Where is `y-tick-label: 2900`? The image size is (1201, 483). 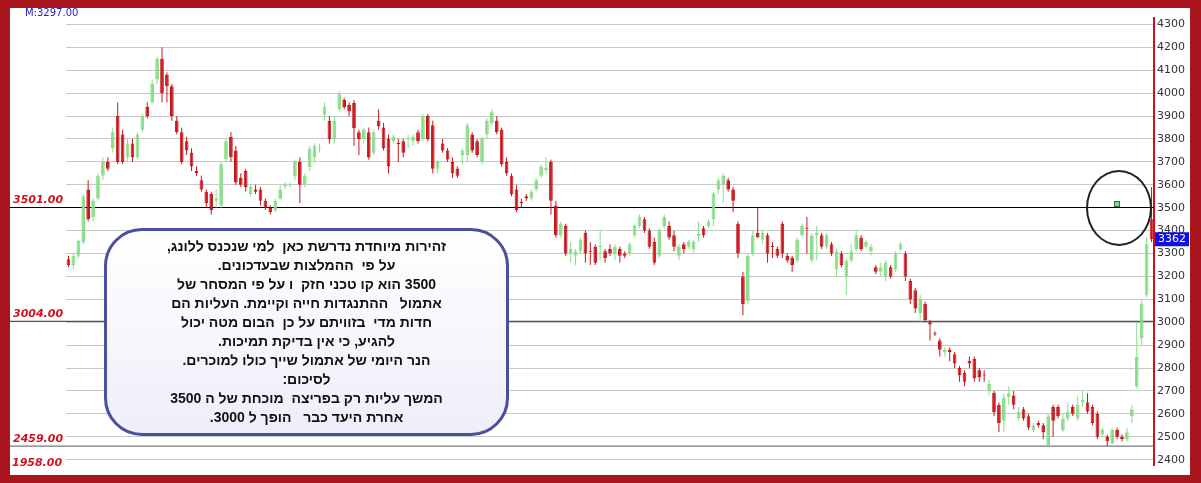 y-tick-label: 2900 is located at coordinates (1171, 345).